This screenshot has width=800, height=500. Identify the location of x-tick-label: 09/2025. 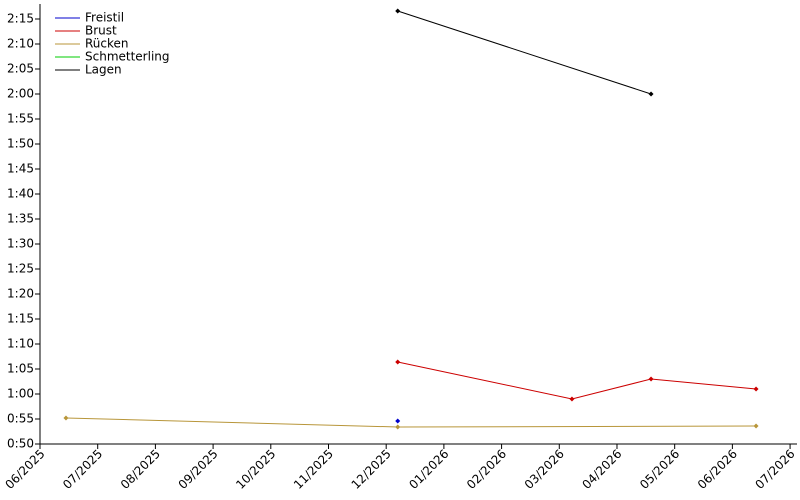
(198, 469).